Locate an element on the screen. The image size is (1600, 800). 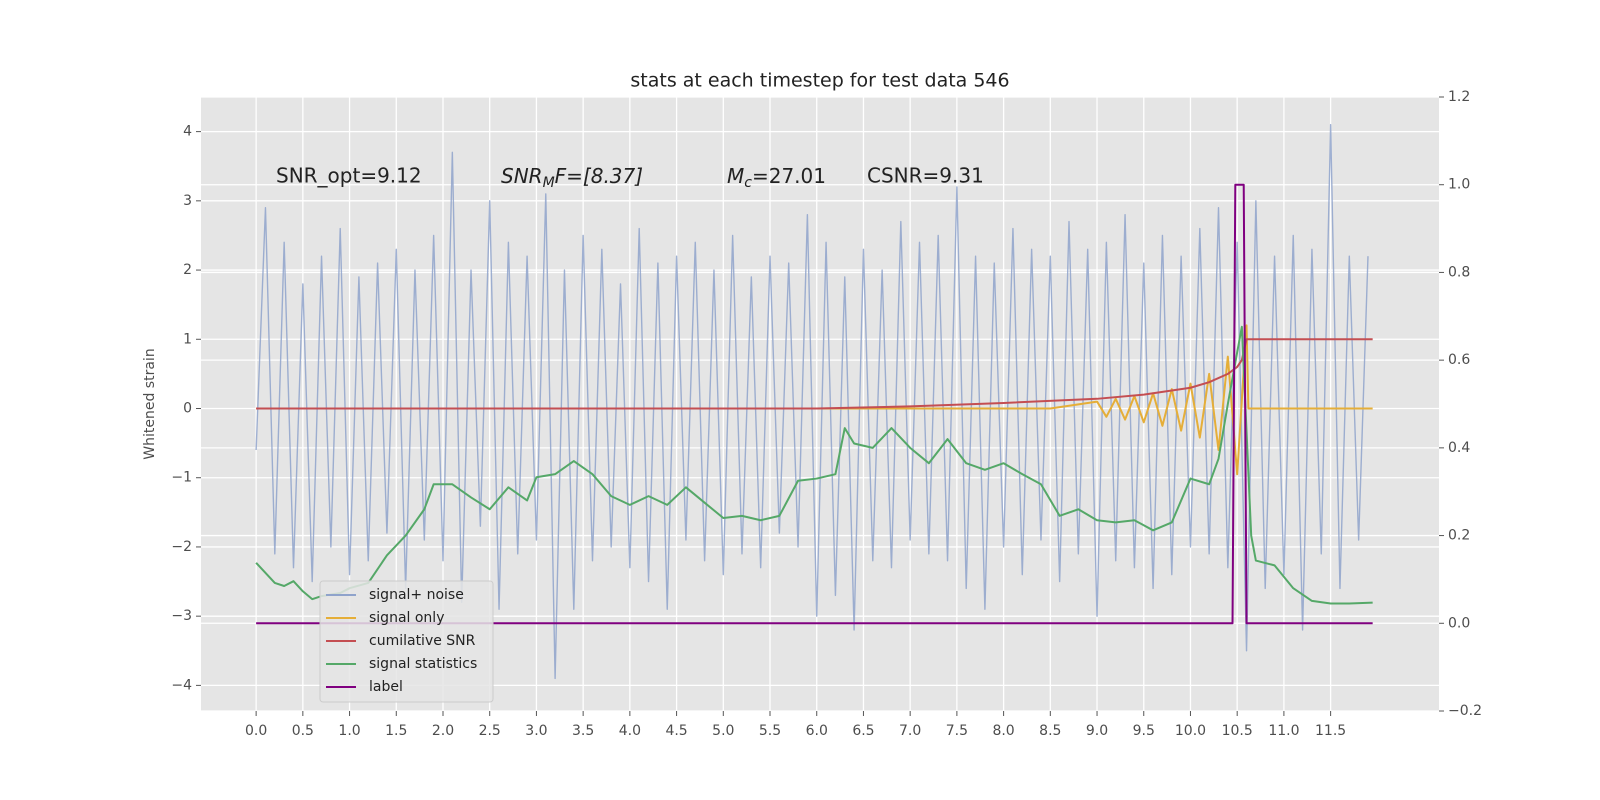
x-tick-label: 2.5 is located at coordinates (490, 731).